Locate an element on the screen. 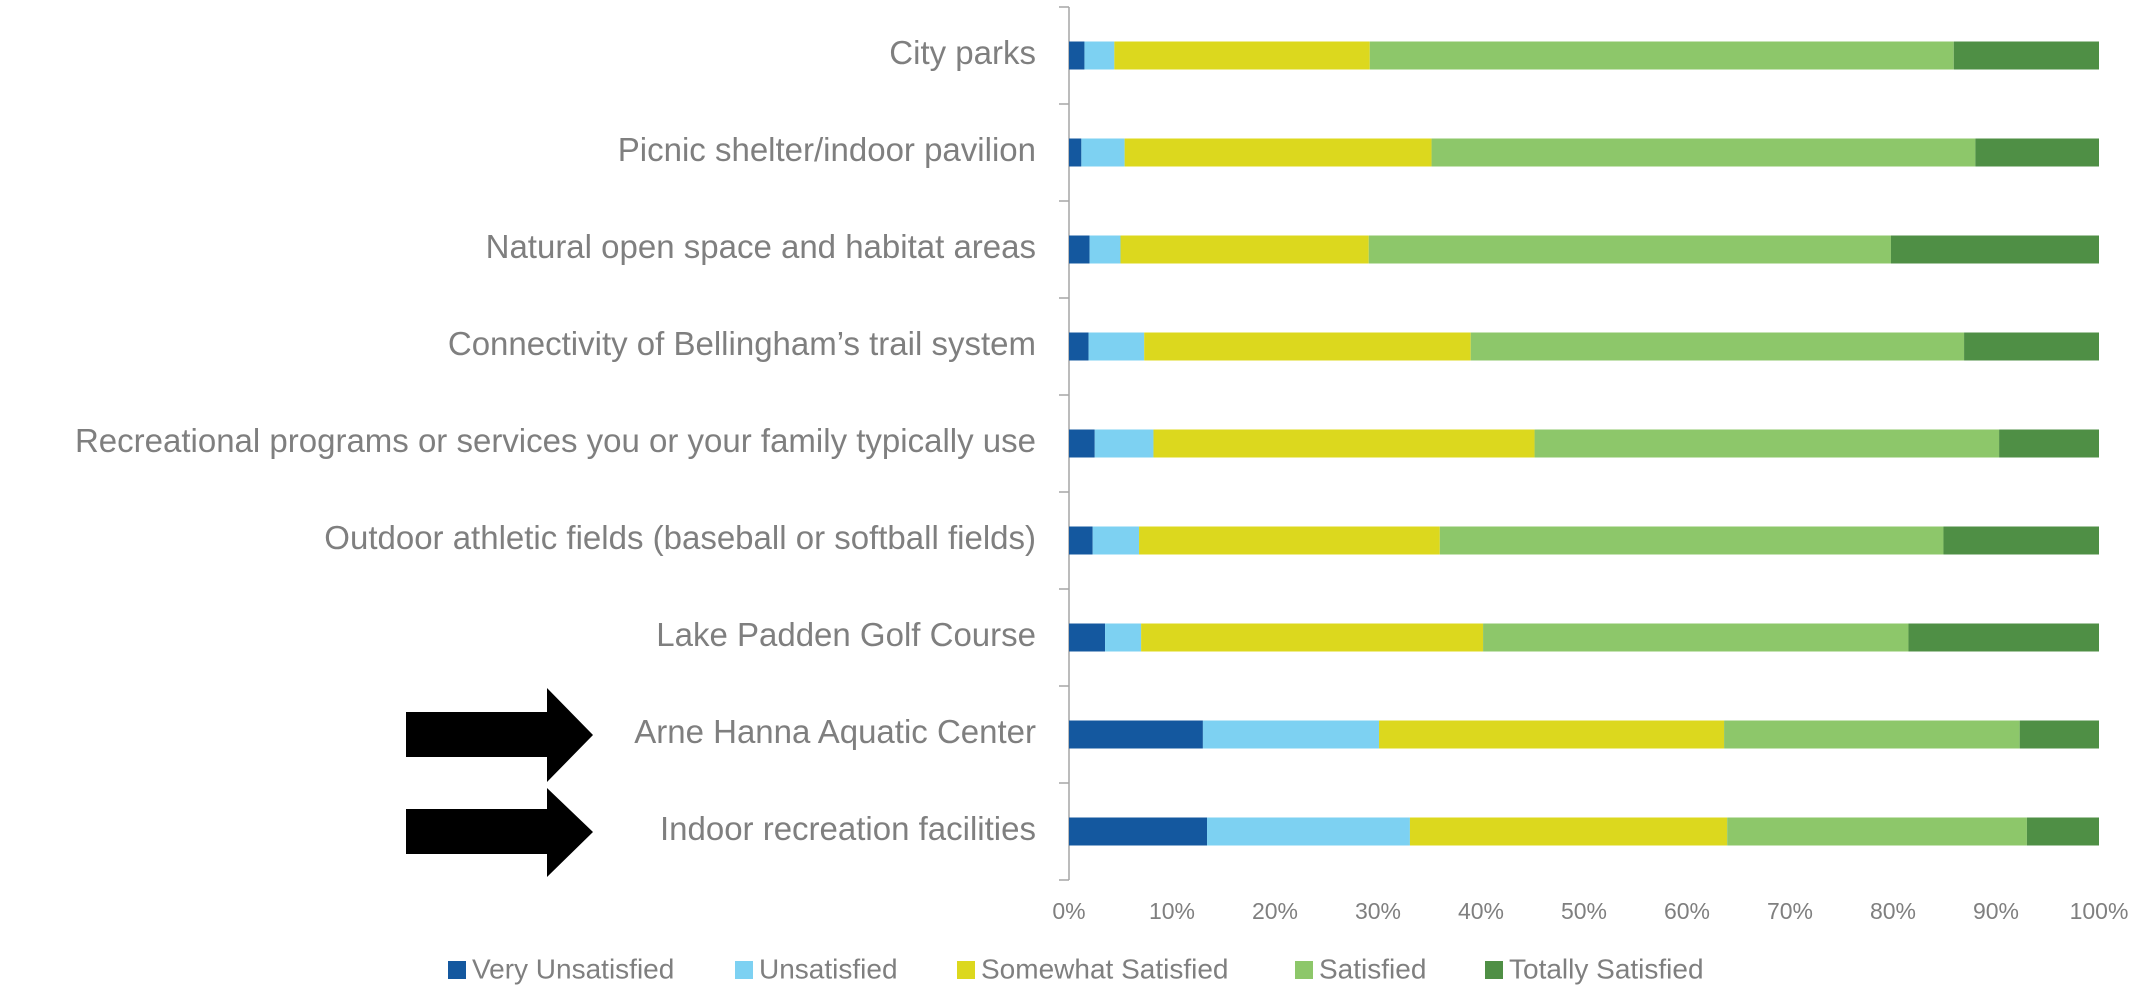 The width and height of the screenshot is (2146, 985). x-tick-label: 10% is located at coordinates (1172, 911).